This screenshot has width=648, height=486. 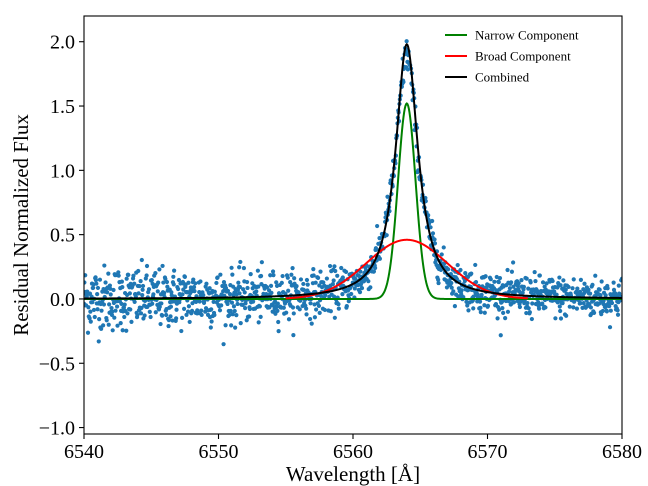 What do you see at coordinates (502, 77) in the screenshot?
I see `legend-label: Combined` at bounding box center [502, 77].